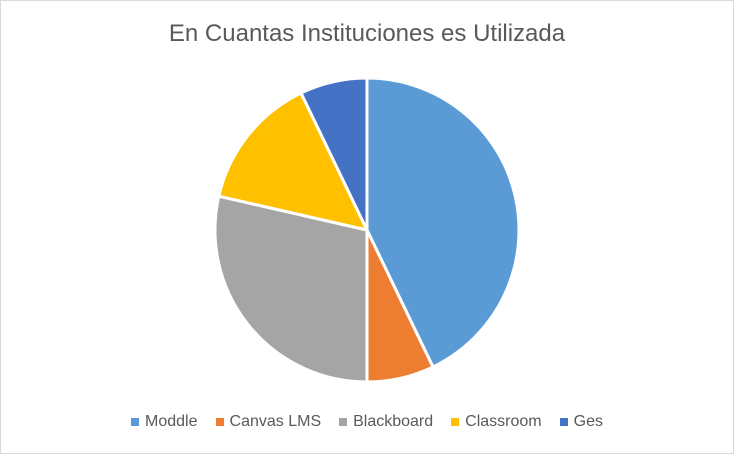  Describe the element at coordinates (293, 161) in the screenshot. I see `pie-slice-classroom` at that location.